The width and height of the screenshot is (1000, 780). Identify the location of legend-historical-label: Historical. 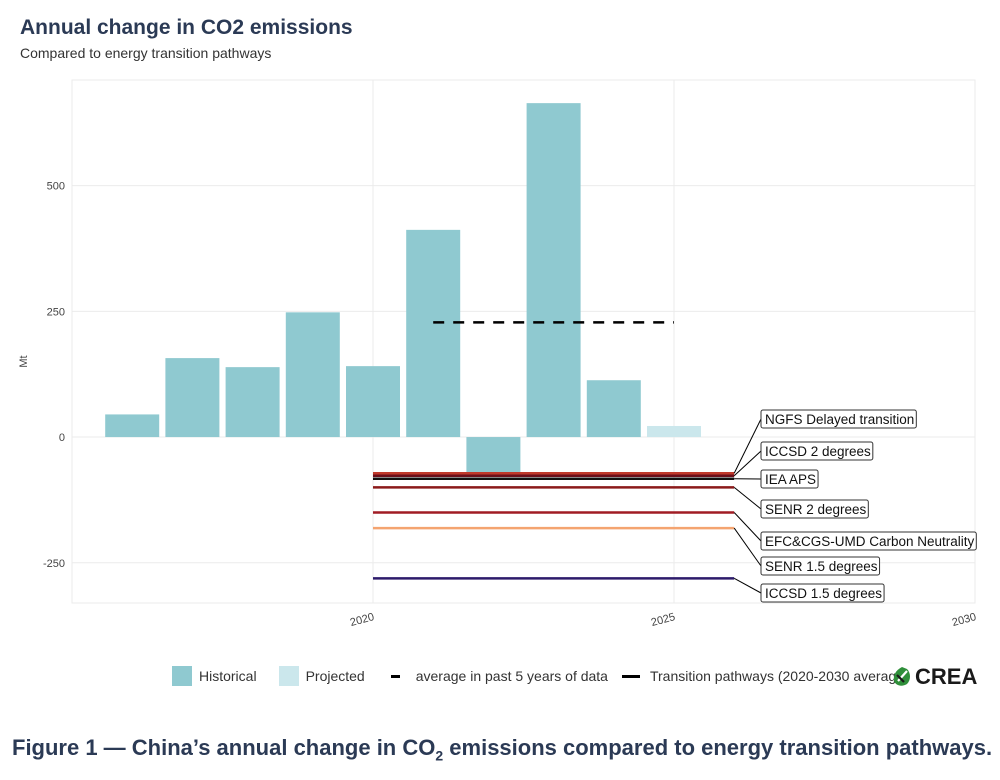
(228, 676).